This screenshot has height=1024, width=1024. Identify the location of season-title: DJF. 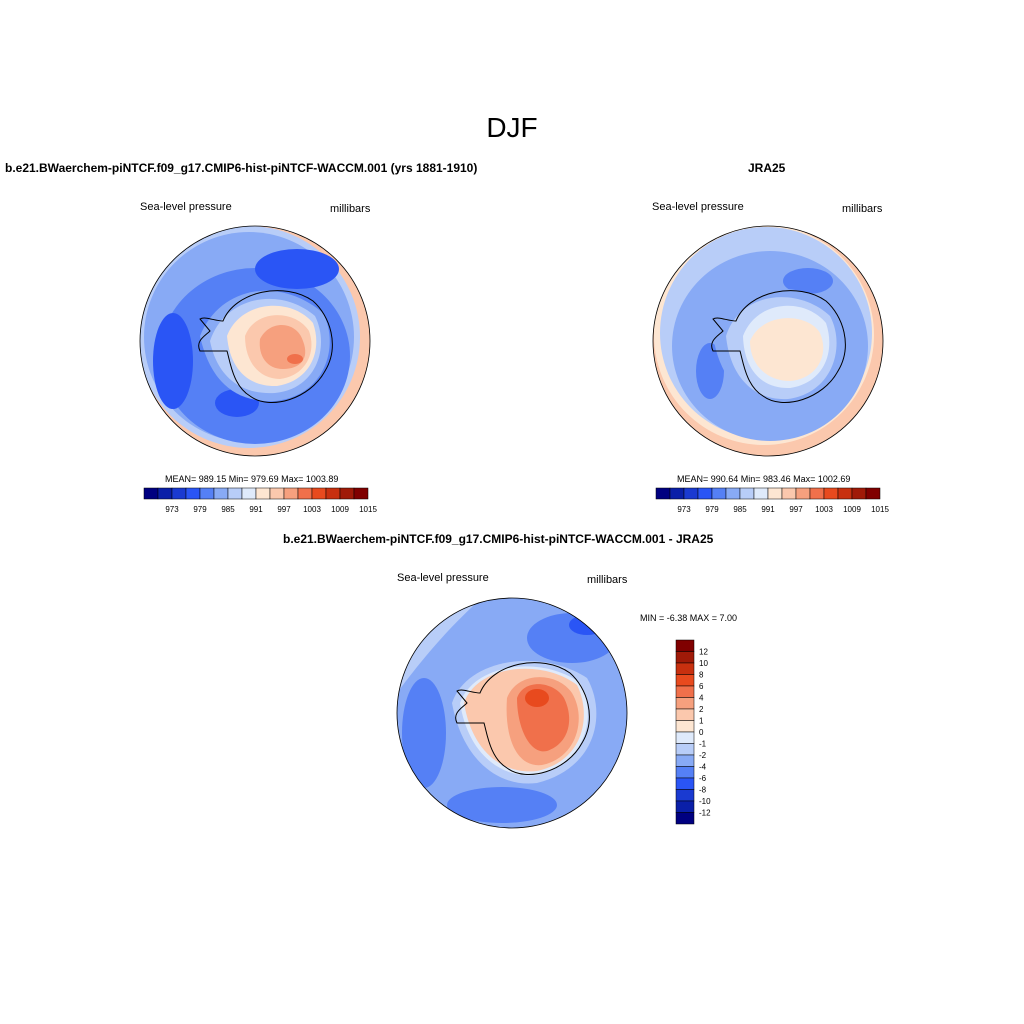
(512, 127).